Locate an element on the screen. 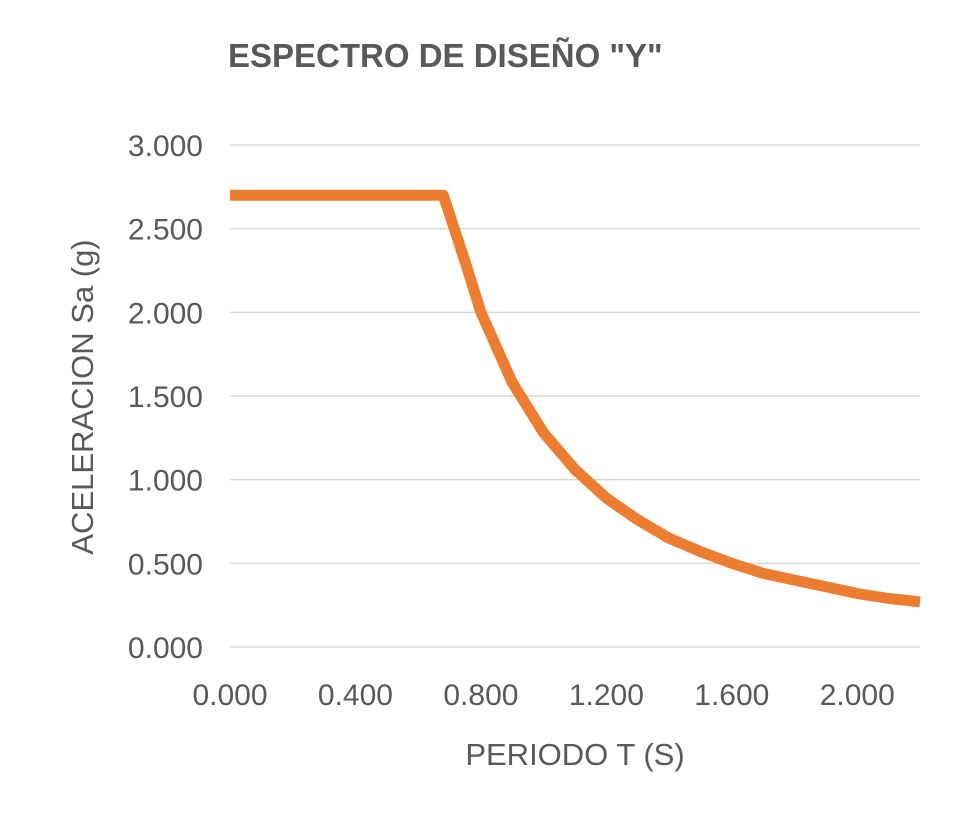  x-axis-ticks: 0.000 0.400 0.800 1.200 1.600 2.000 is located at coordinates (543, 695).